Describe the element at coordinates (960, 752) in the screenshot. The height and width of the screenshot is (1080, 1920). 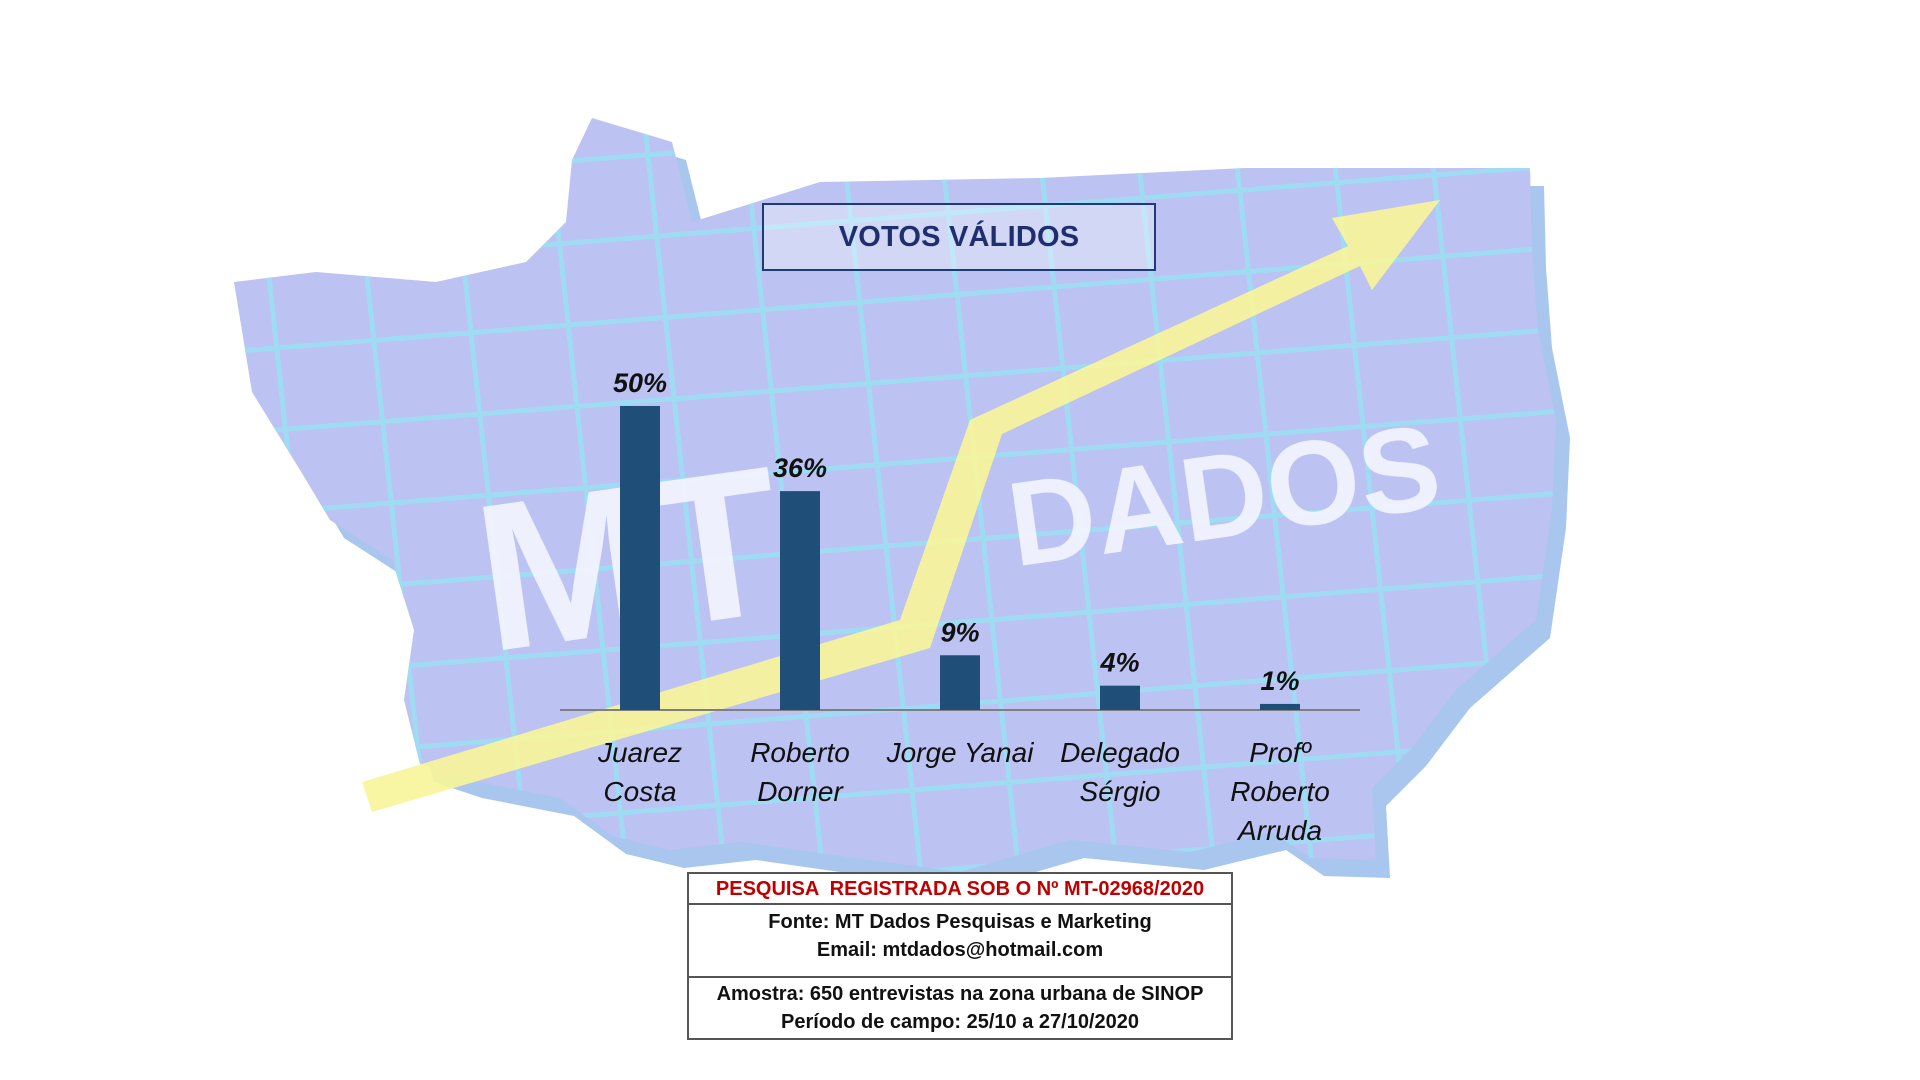
I see `category-label-2-line-0: Jorge Yanai` at that location.